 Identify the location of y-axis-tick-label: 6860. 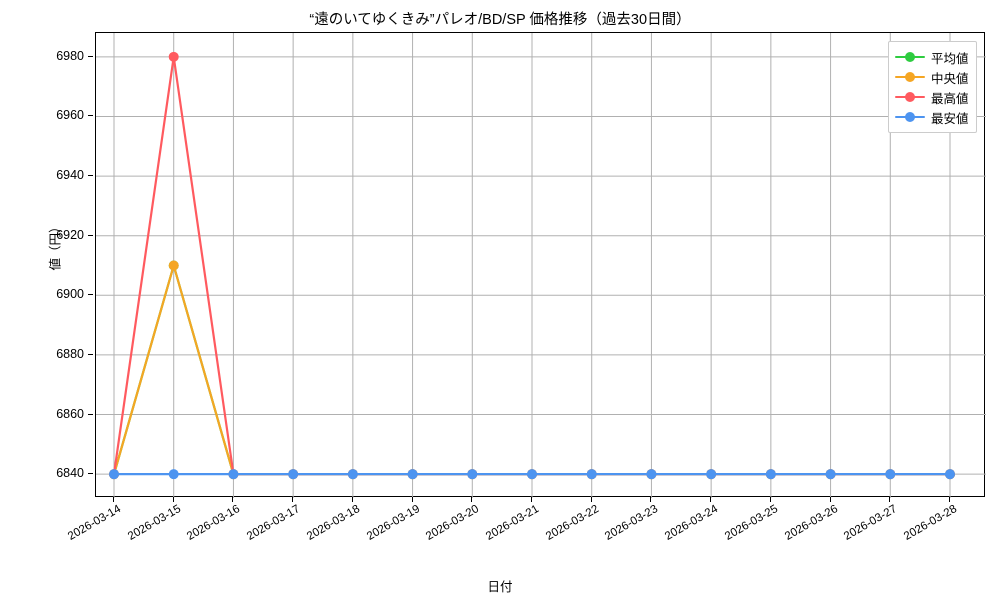
(70, 413).